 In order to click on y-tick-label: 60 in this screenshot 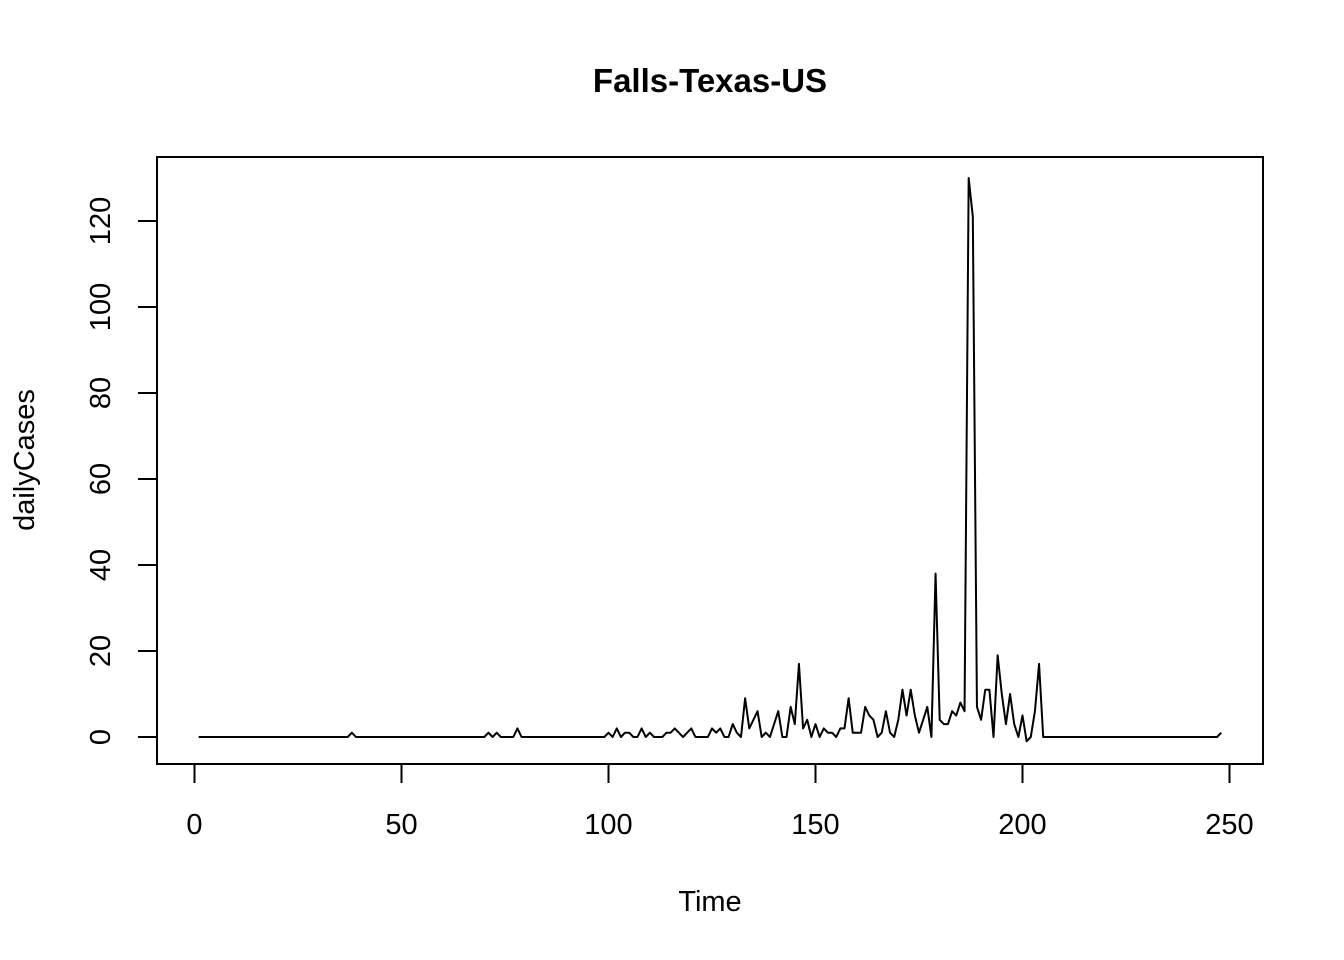, I will do `click(101, 479)`.